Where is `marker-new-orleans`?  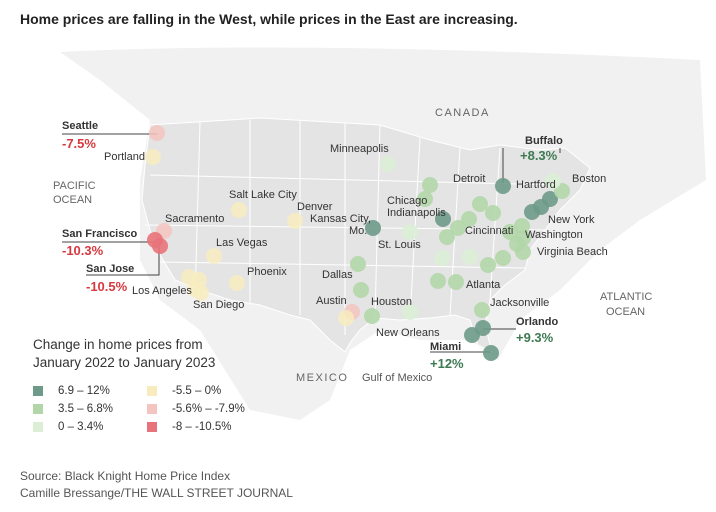
marker-new-orleans is located at coordinates (410, 312).